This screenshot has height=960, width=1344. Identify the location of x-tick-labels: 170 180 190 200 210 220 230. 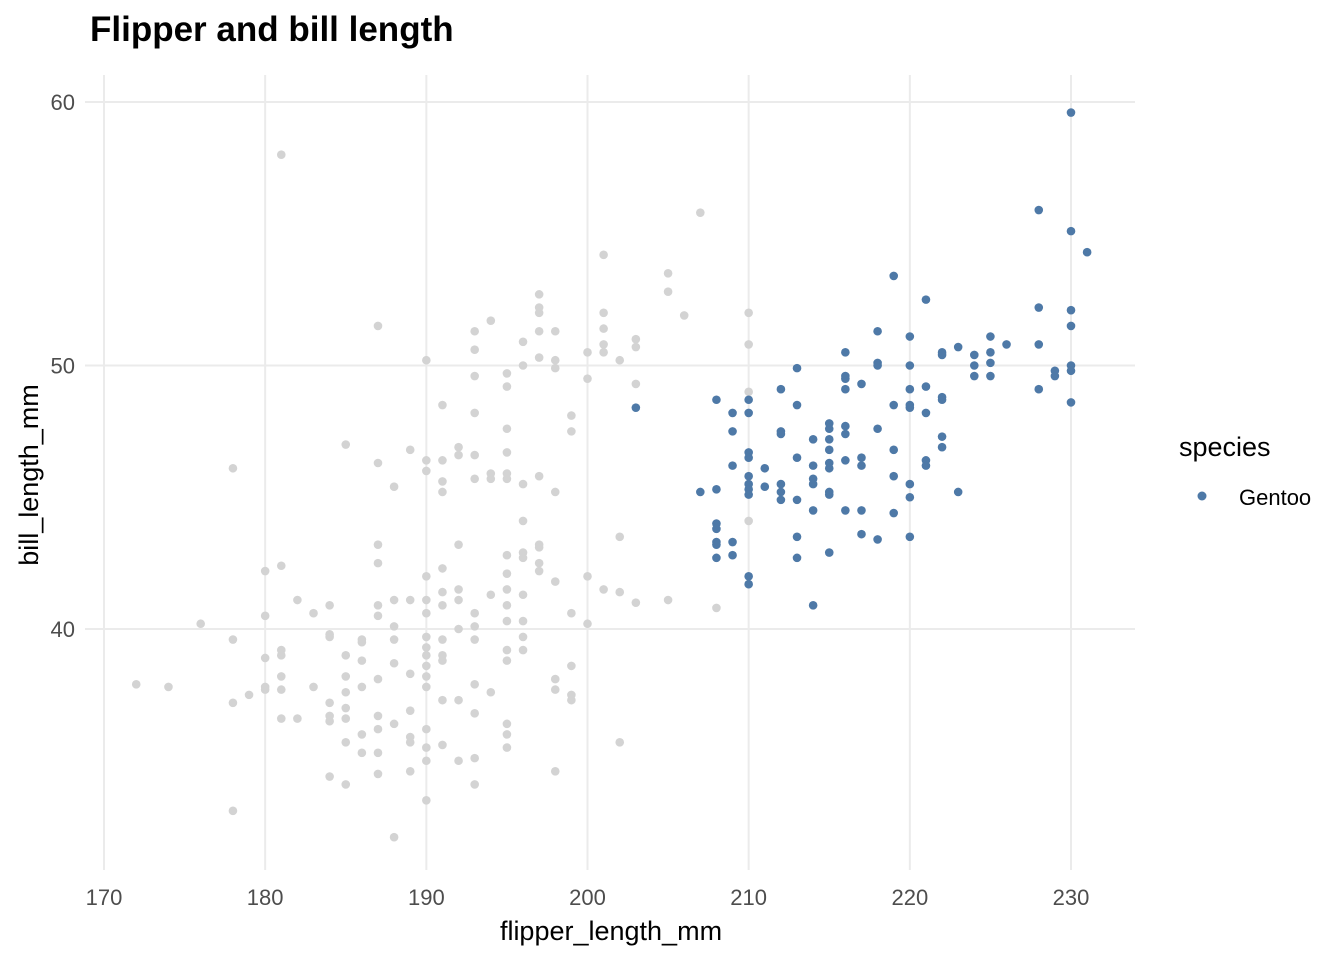
(588, 897).